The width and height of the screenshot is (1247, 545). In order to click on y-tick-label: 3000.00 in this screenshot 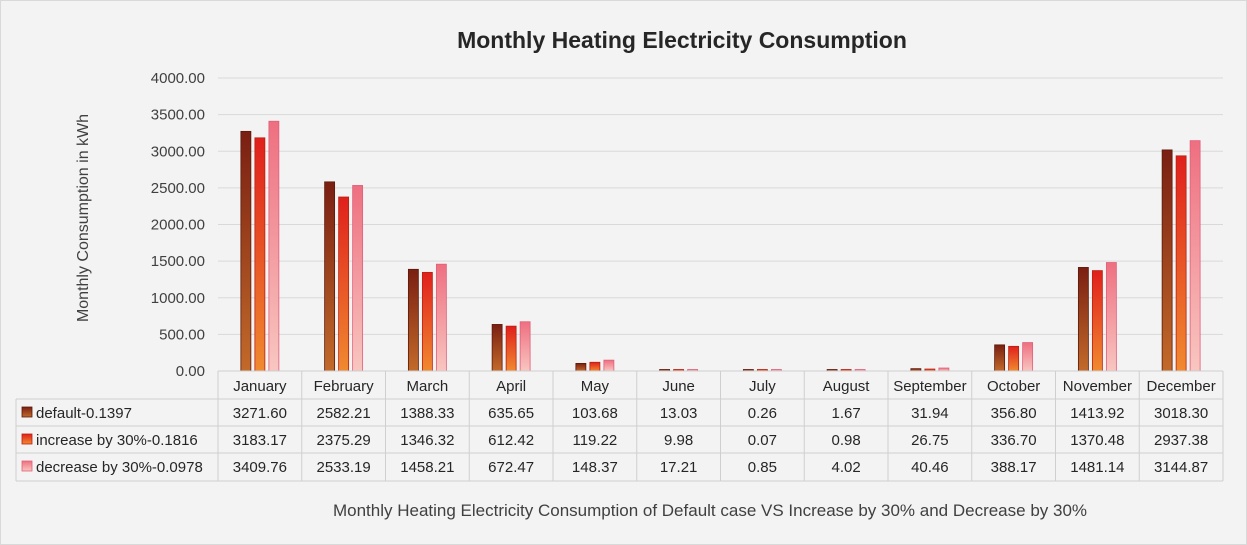, I will do `click(178, 151)`.